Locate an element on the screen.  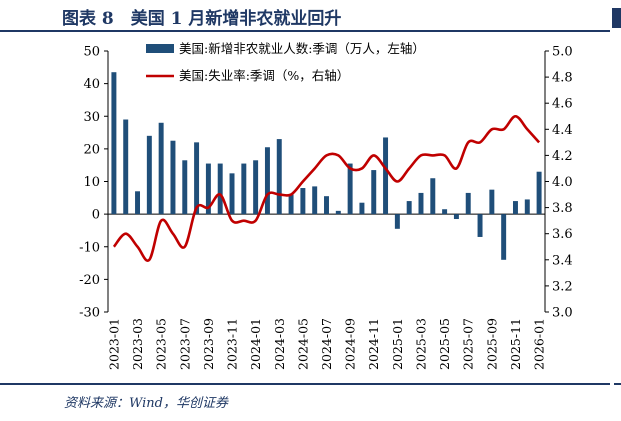
x-tick-label: 2025-05 is located at coordinates (444, 344).